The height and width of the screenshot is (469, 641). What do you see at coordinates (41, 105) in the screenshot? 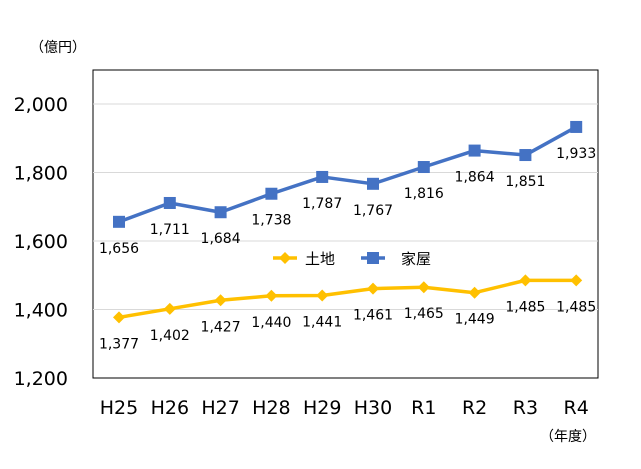
I see `y-tick-label: 2,000` at bounding box center [41, 105].